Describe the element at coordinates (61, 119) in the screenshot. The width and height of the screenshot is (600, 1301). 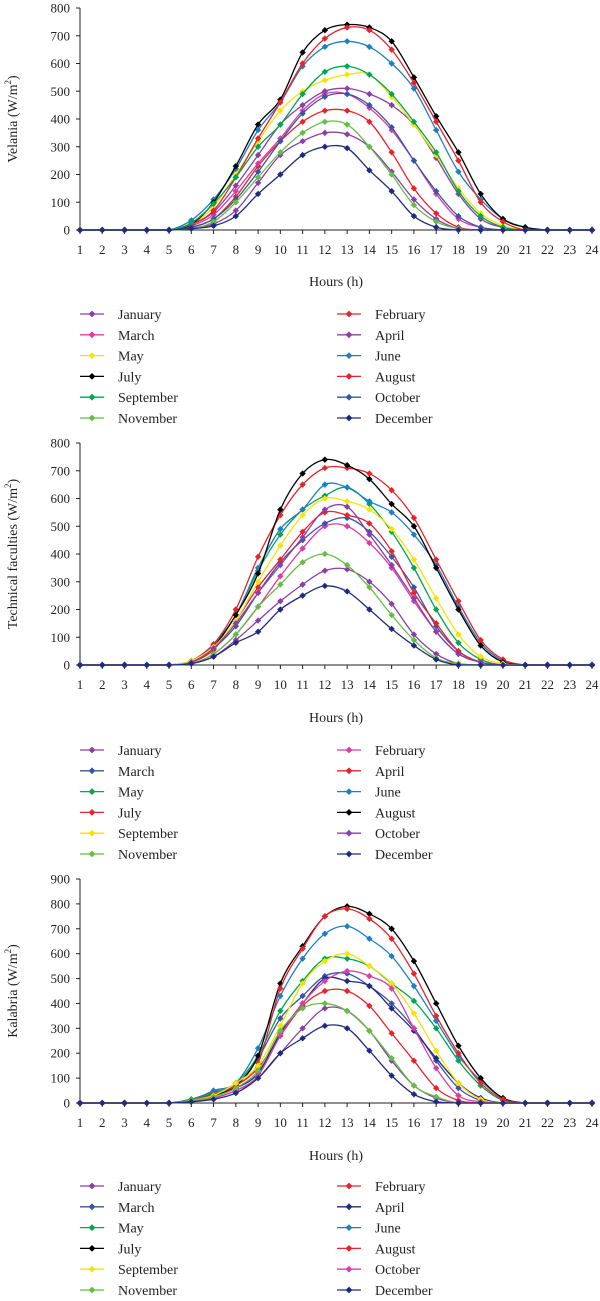
I see `y-tick-label: 400` at that location.